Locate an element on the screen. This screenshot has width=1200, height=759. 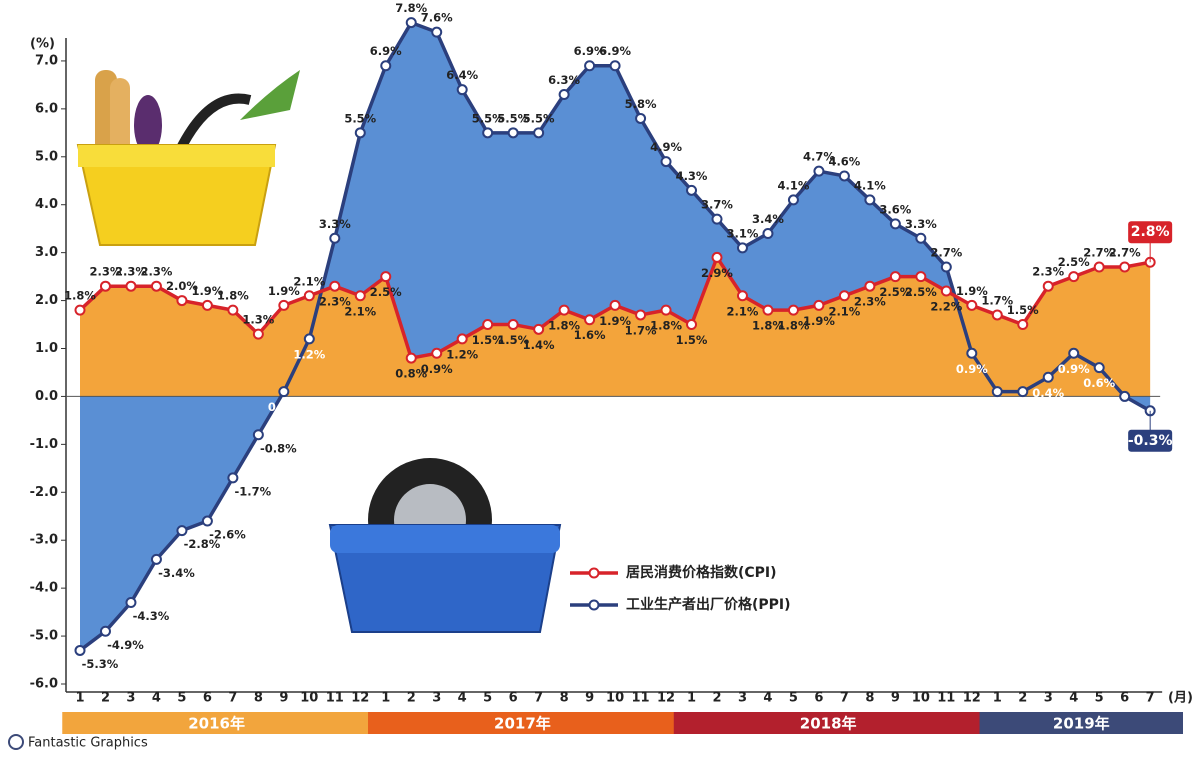
value-label: 6.4% is located at coordinates (462, 75).